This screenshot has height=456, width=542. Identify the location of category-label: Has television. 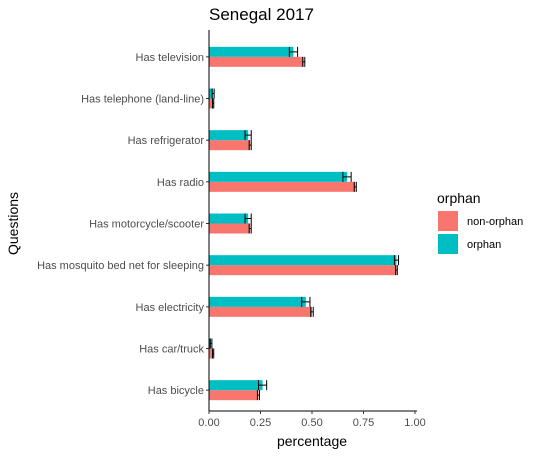
(170, 58).